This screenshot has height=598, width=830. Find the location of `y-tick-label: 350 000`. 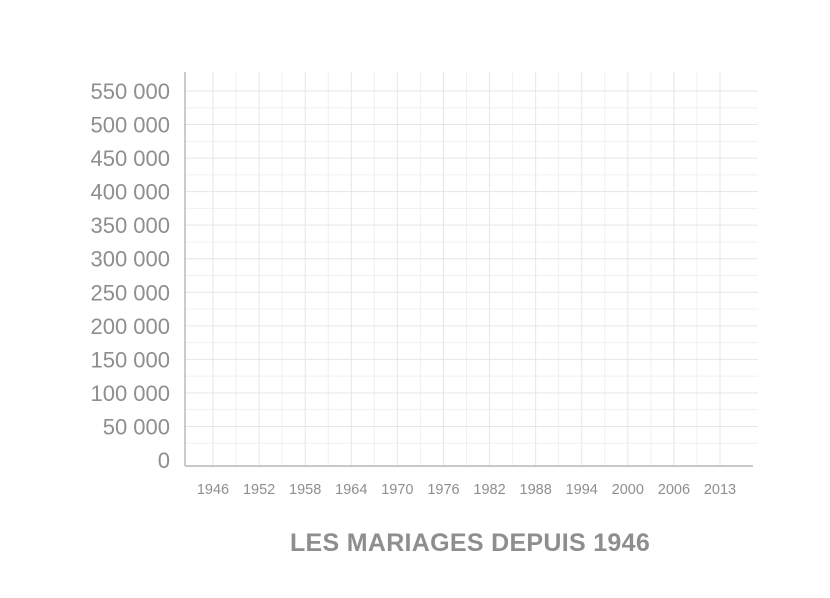

y-tick-label: 350 000 is located at coordinates (130, 225).